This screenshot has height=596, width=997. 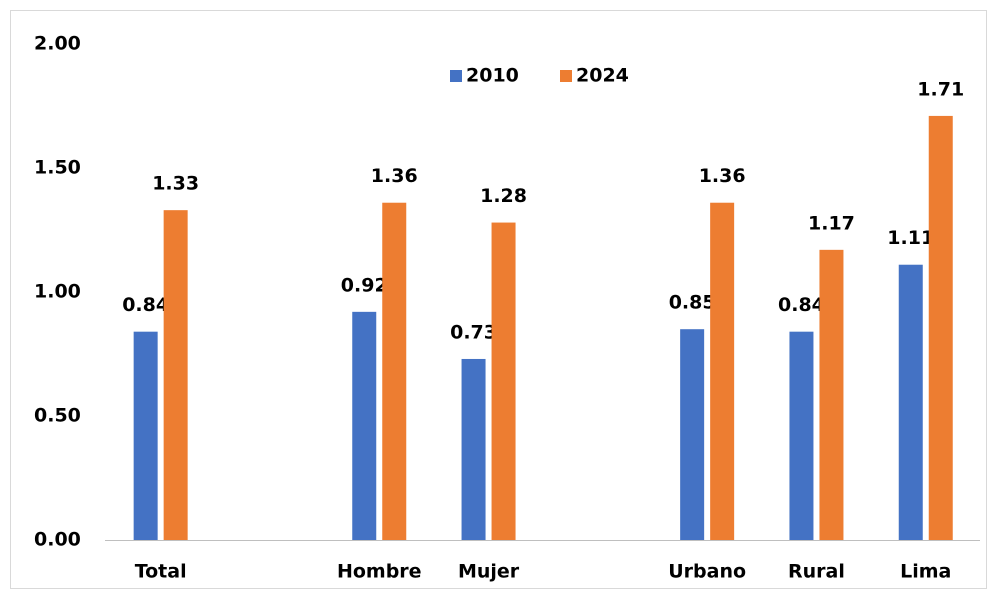 What do you see at coordinates (503, 196) in the screenshot?
I see `value-label: 1.28` at bounding box center [503, 196].